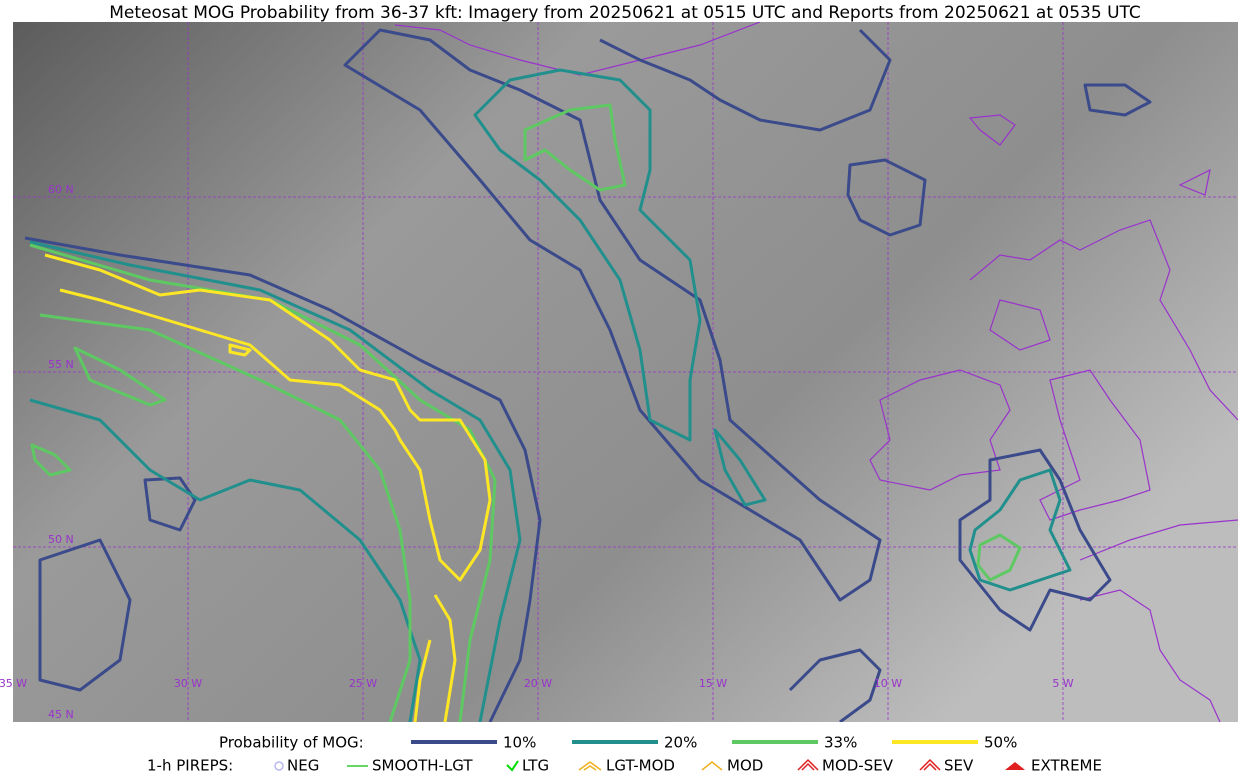 This screenshot has width=1250, height=782. What do you see at coordinates (1000, 743) in the screenshot?
I see `legend-label: 50%` at bounding box center [1000, 743].